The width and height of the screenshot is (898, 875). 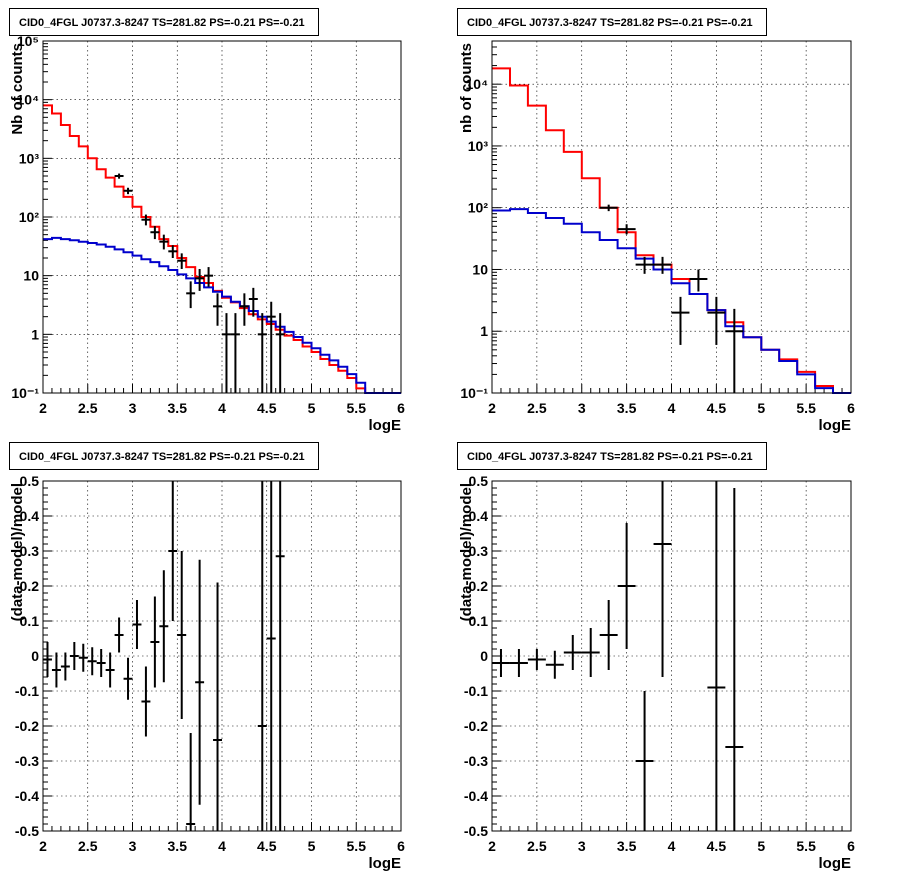 I want to click on y-axis-title: nb of counts, so click(x=466, y=88).